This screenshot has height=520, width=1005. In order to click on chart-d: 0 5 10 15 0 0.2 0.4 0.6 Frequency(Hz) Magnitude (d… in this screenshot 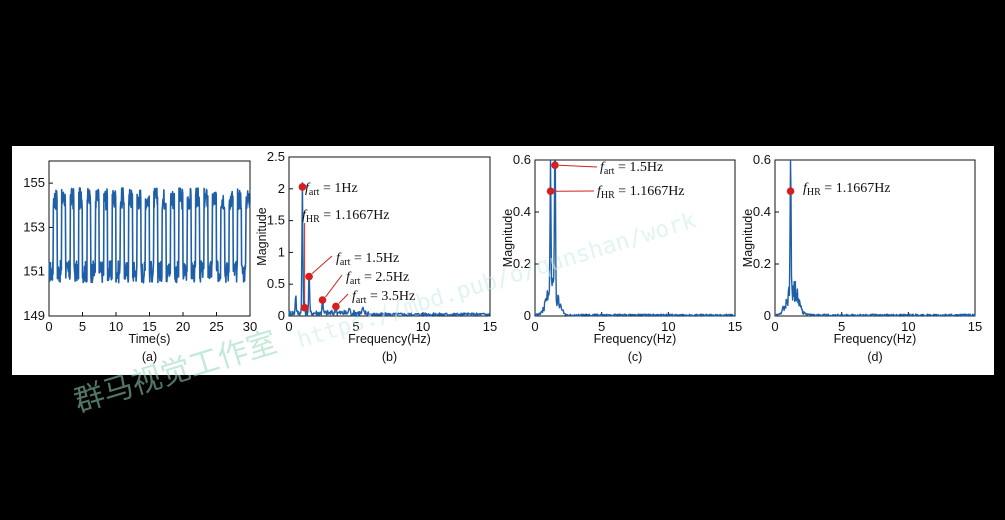, I will do `click(861, 258)`.